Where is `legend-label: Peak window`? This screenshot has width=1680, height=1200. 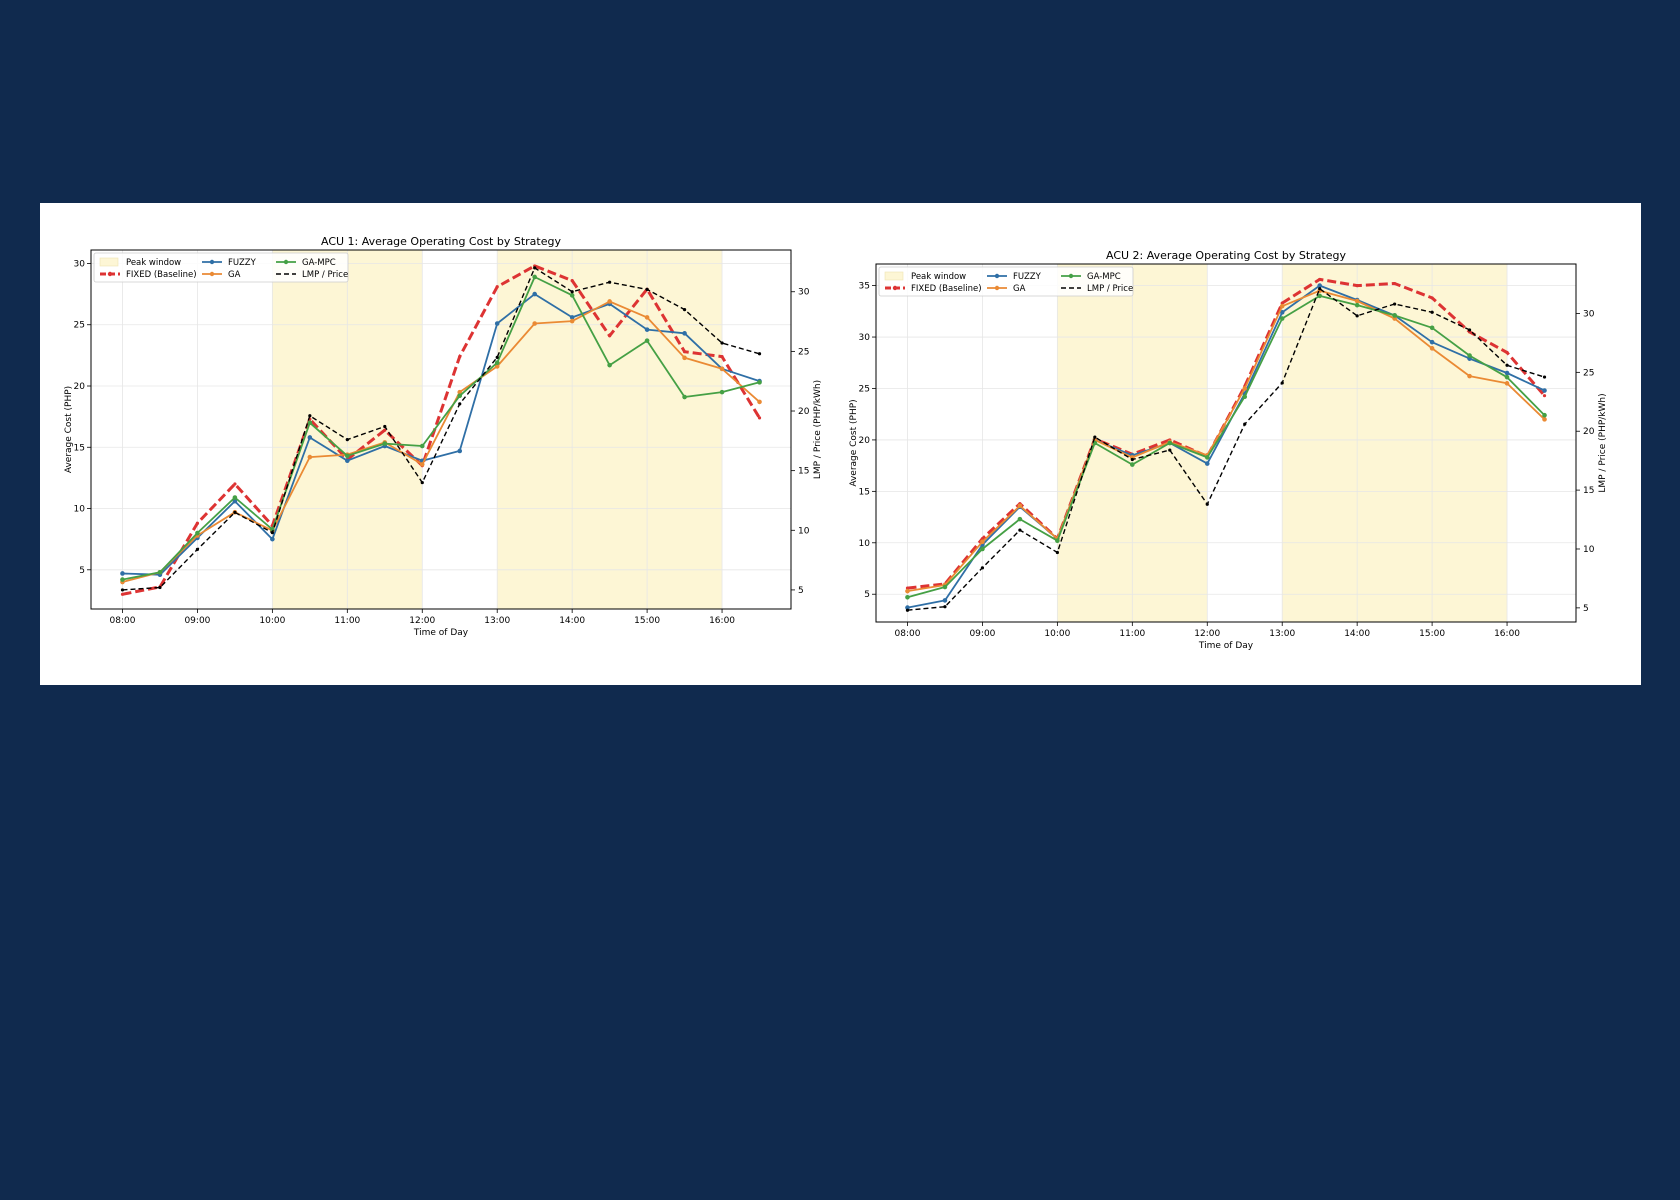
legend-label: Peak window is located at coordinates (938, 277).